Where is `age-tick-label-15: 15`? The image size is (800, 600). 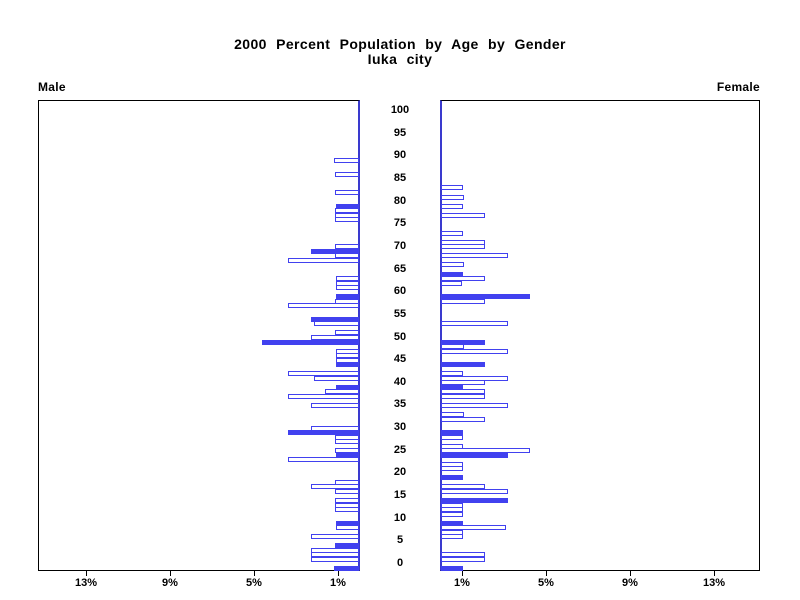
age-tick-label-15: 15 is located at coordinates (400, 495).